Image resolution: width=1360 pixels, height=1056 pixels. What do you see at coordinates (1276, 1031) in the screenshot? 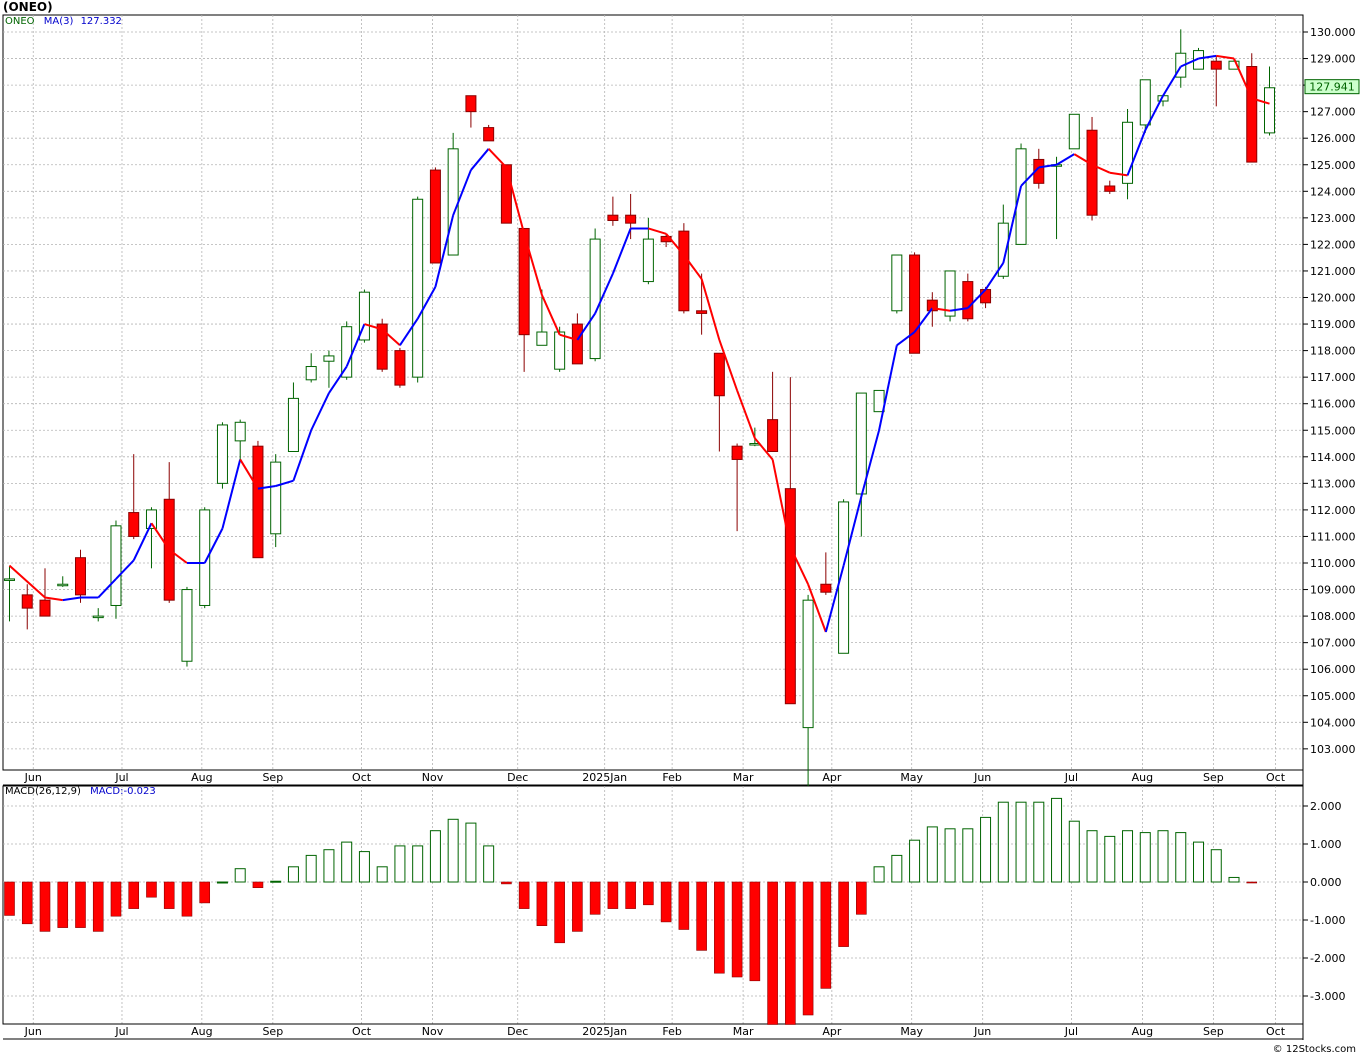
I see `x-tick-label: Oct` at bounding box center [1276, 1031].